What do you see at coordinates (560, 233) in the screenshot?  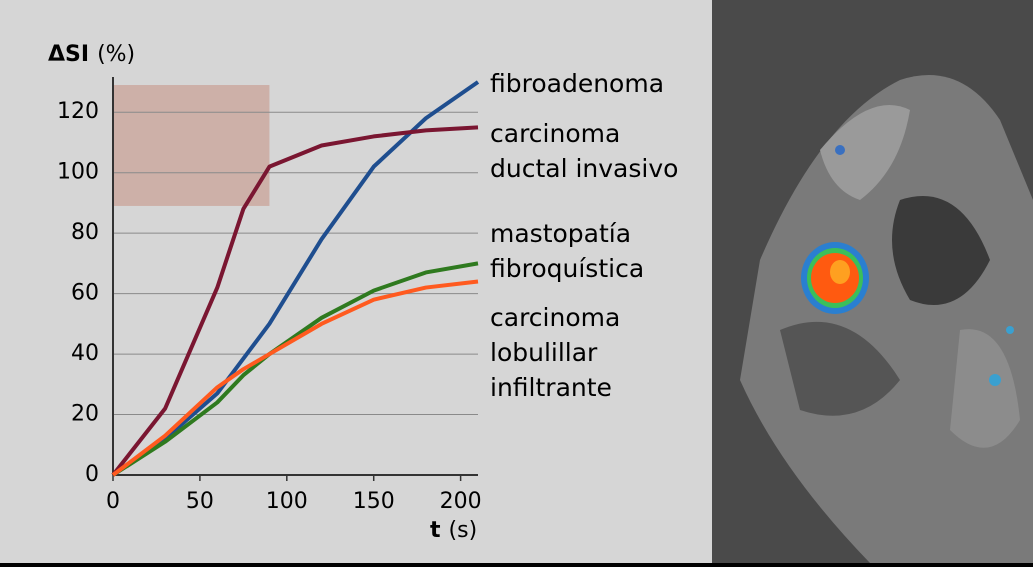 I see `legend-label: mastopatía` at bounding box center [560, 233].